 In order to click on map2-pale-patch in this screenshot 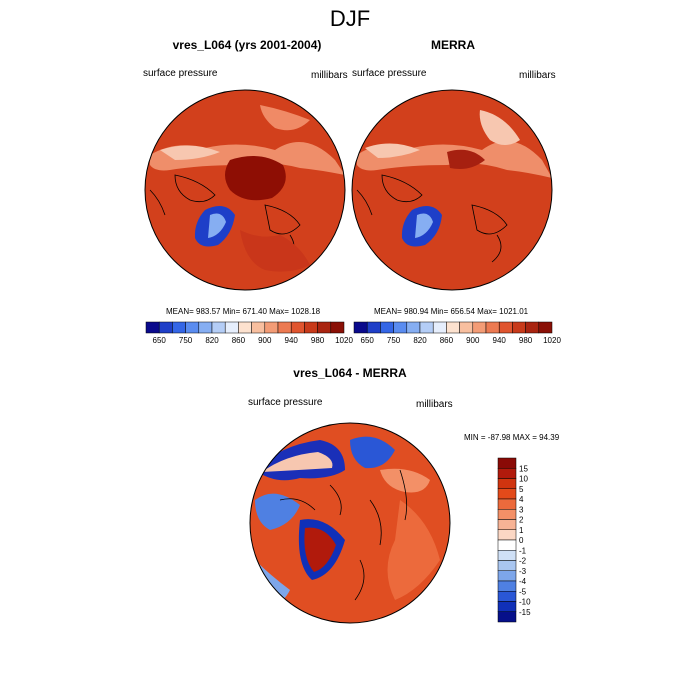, I will do `click(499, 127)`.